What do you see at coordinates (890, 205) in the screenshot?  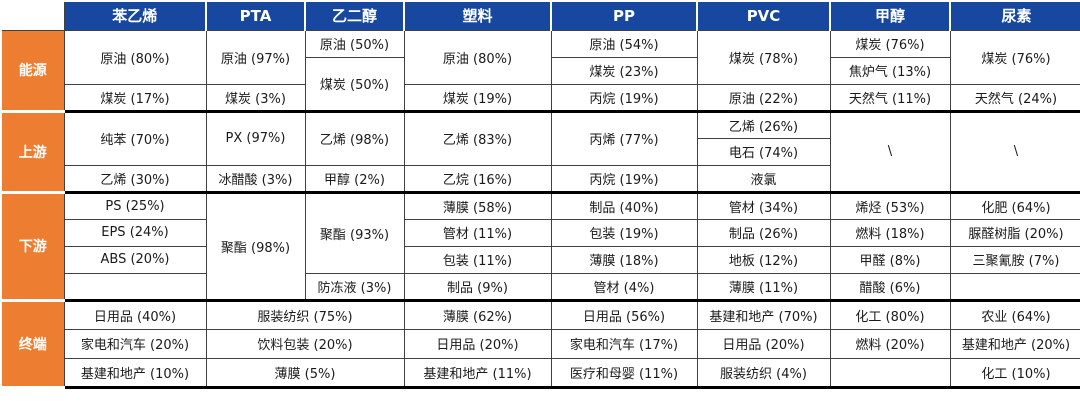 I see `cell-downstream-methanol-0: 烯烃 (53%)` at bounding box center [890, 205].